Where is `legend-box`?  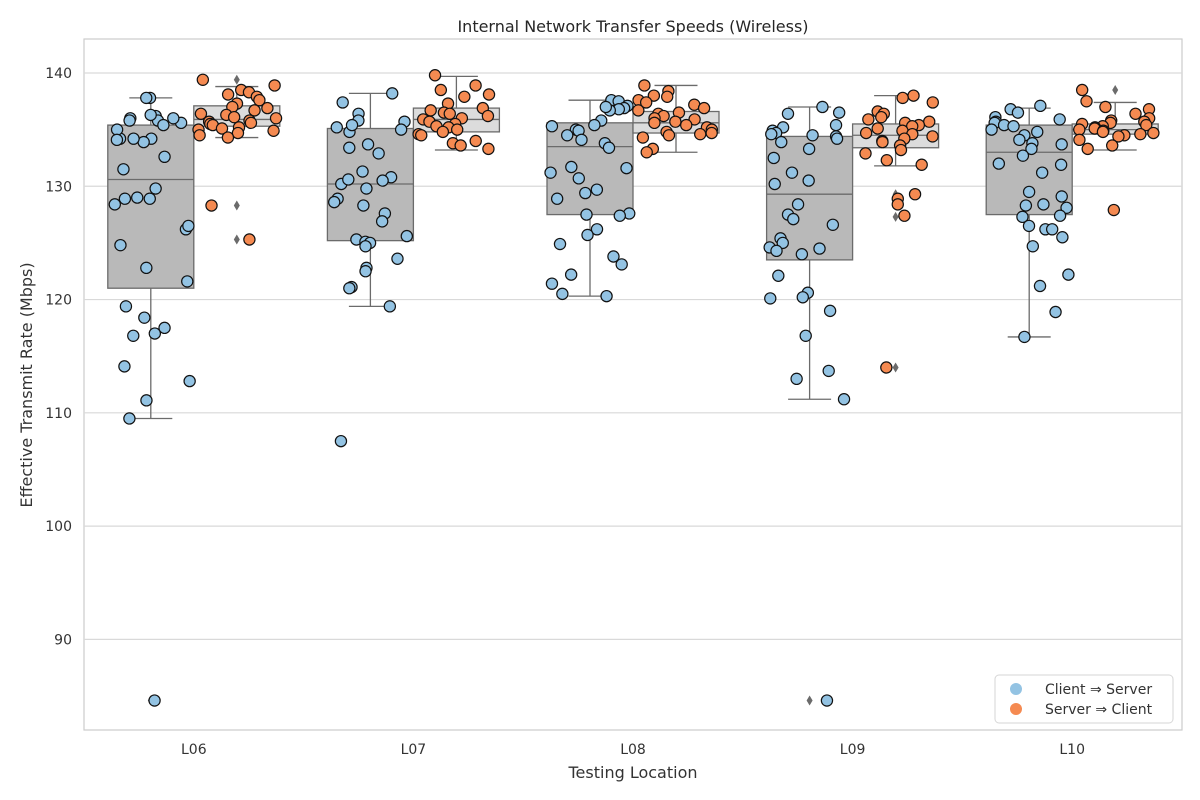 legend-box is located at coordinates (1084, 699).